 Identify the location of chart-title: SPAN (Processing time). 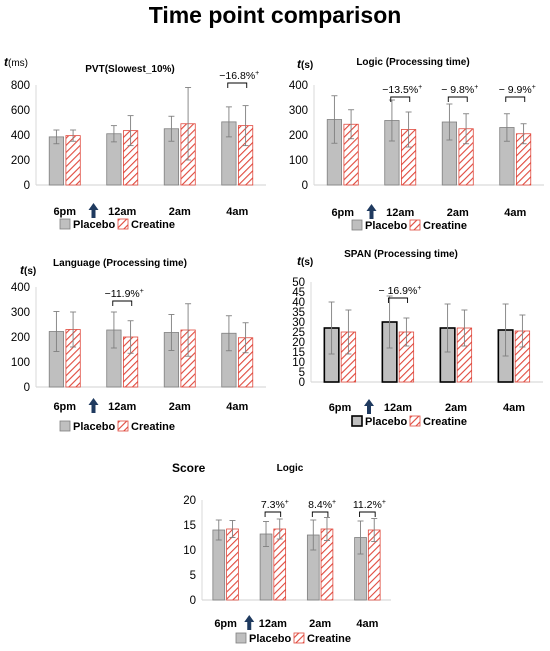
(401, 254).